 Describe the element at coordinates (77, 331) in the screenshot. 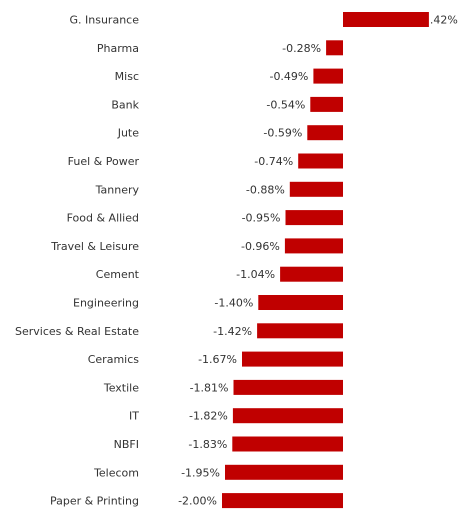

I see `category-label-services-and-real-estate: Services & Real Estate` at that location.